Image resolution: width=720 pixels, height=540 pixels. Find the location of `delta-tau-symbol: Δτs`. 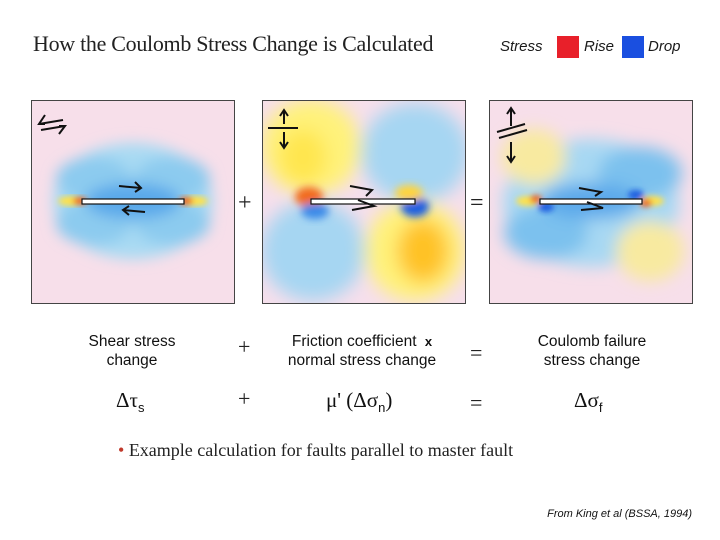

delta-tau-symbol: Δτs is located at coordinates (130, 401).